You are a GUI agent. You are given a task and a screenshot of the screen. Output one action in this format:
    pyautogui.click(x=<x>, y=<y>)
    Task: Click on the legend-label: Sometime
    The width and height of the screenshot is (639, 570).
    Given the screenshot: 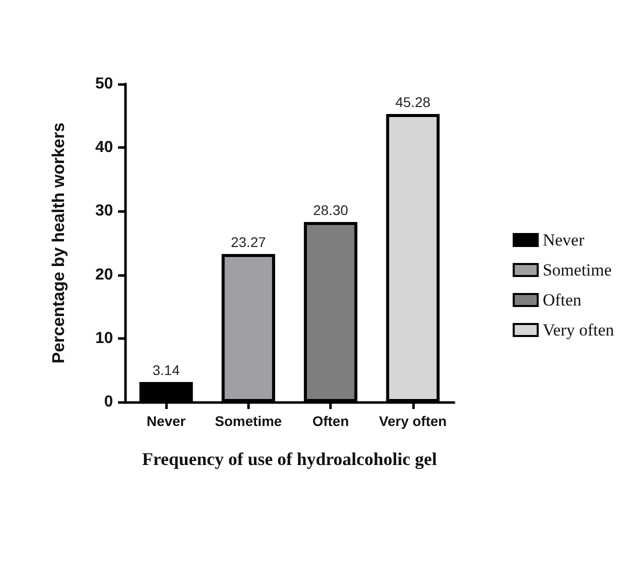 What is the action you would take?
    pyautogui.click(x=577, y=270)
    